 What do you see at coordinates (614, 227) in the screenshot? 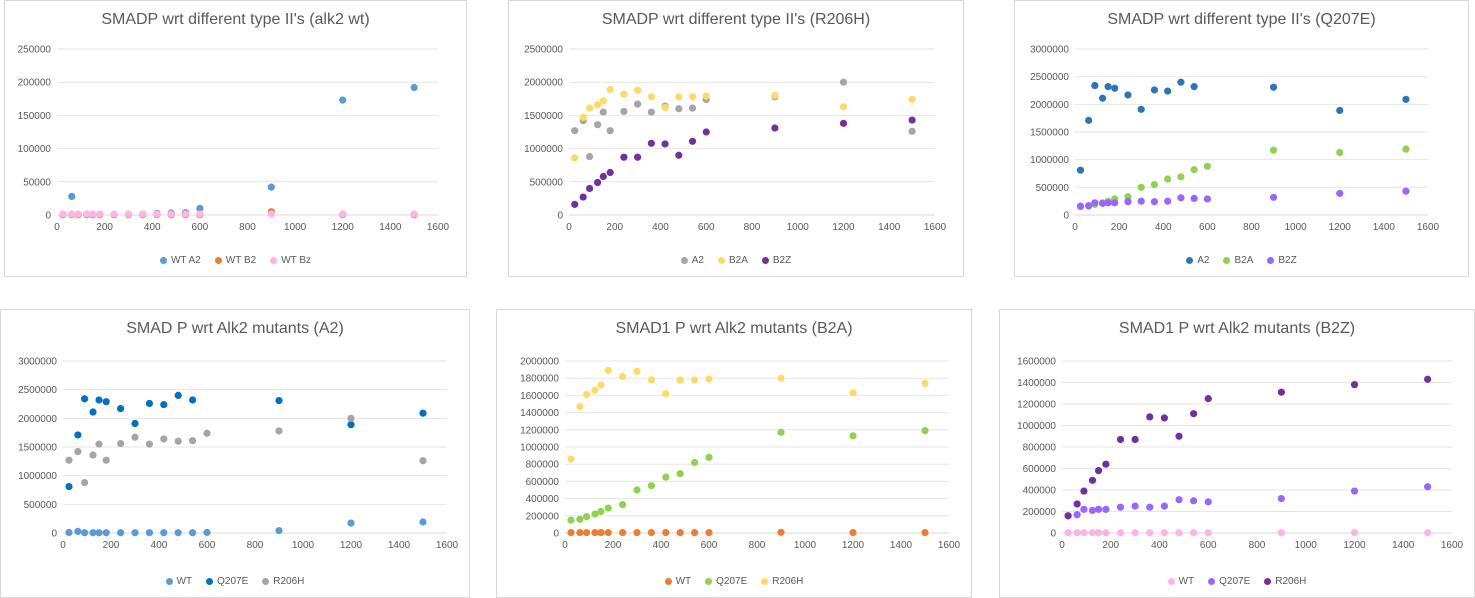
I see `x-tick-label: 200` at bounding box center [614, 227].